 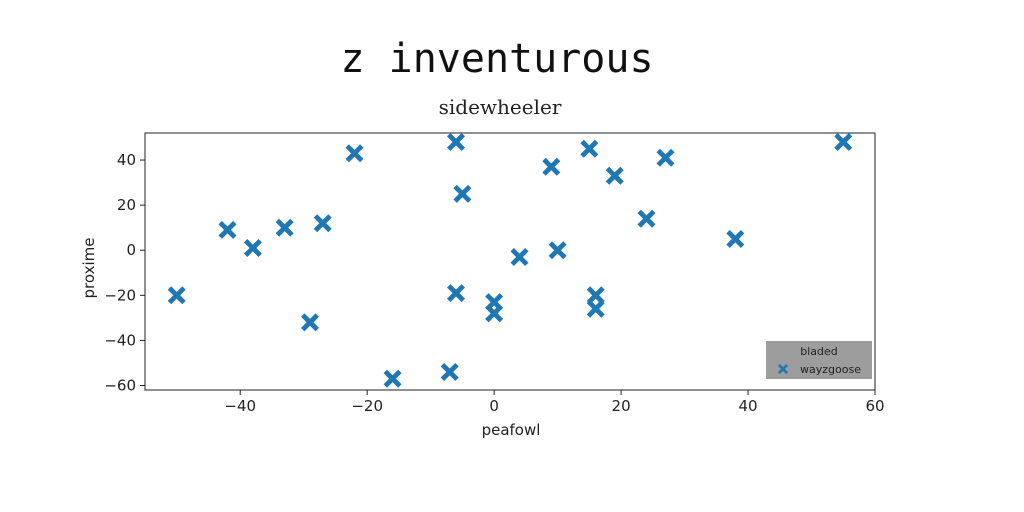 What do you see at coordinates (511, 430) in the screenshot?
I see `x-axis-label: peafowl` at bounding box center [511, 430].